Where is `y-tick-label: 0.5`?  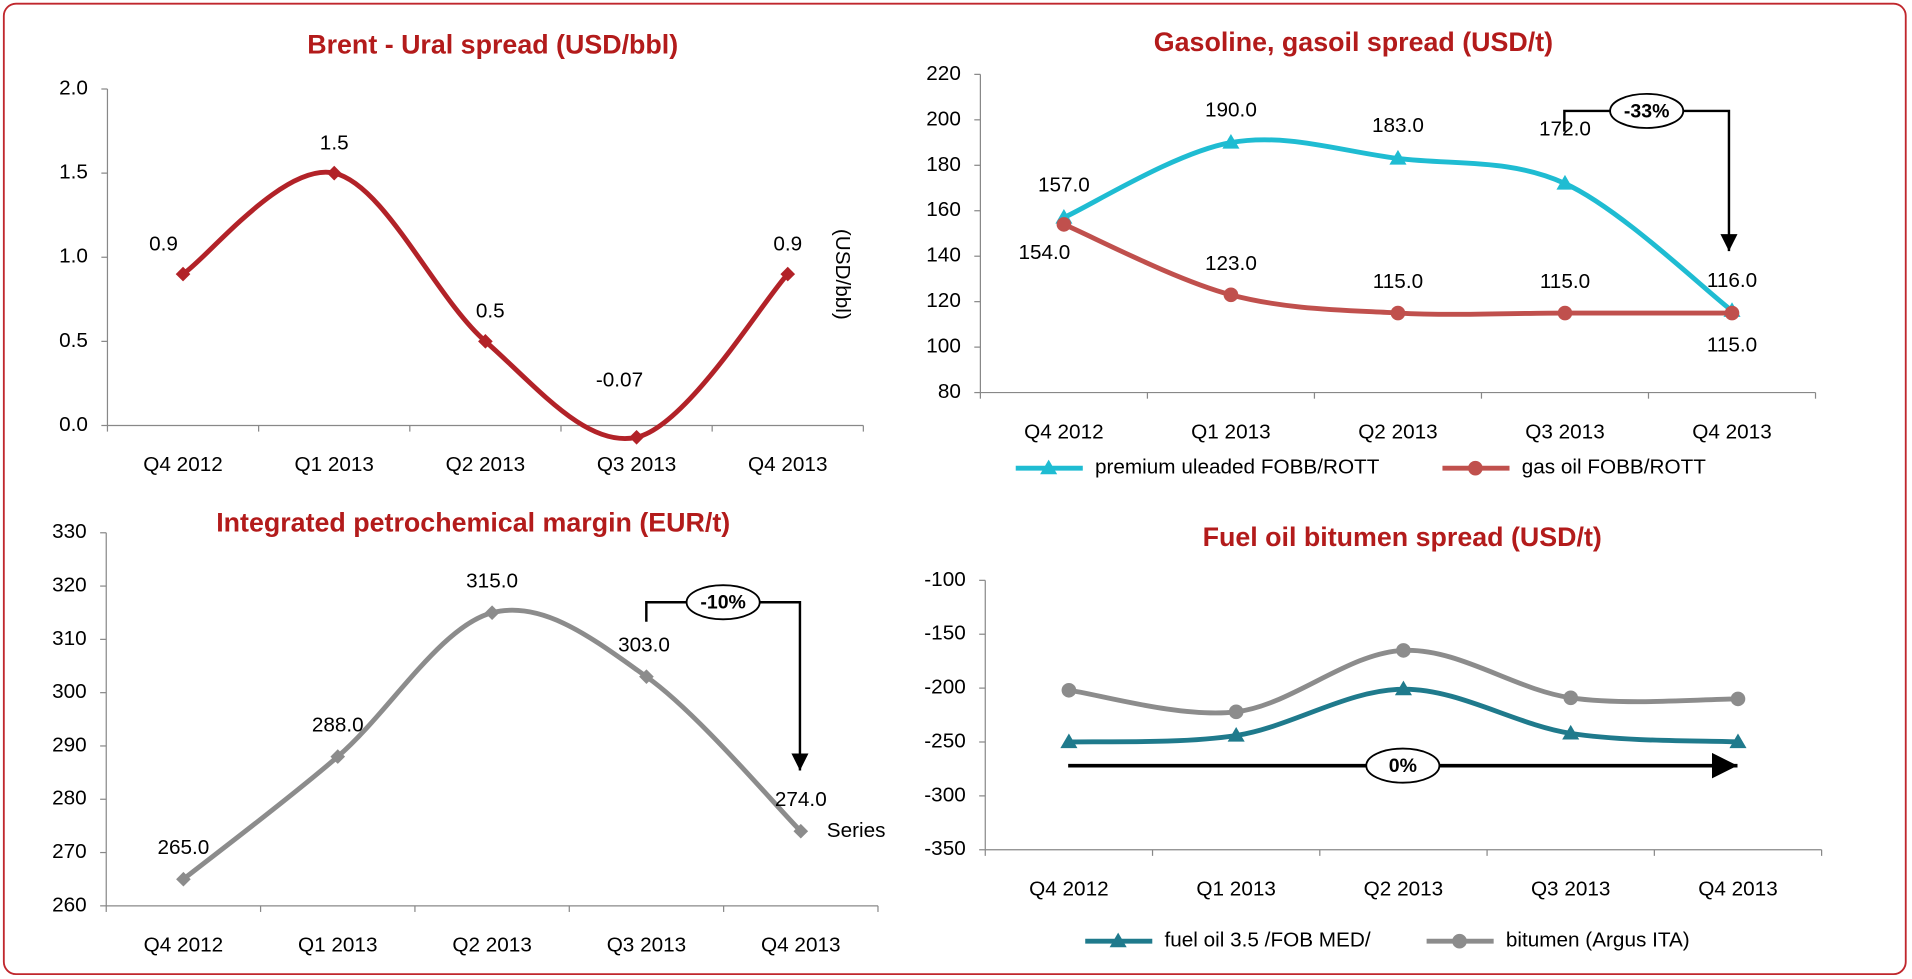
y-tick-label: 0.5 is located at coordinates (73, 340).